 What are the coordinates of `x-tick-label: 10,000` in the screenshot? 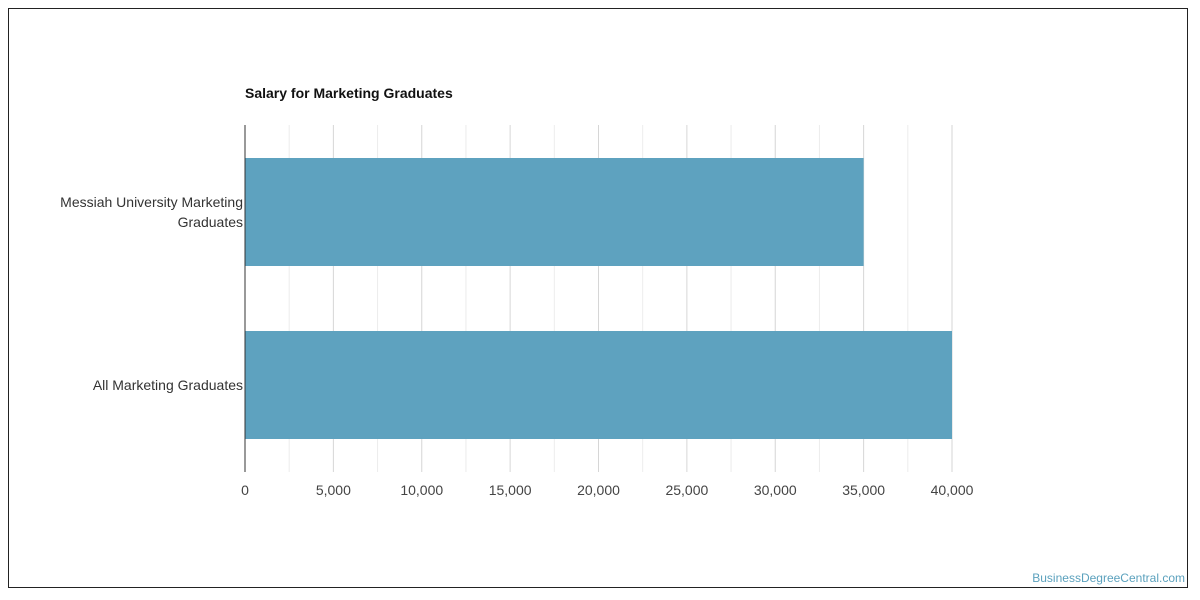 It's located at (421, 490).